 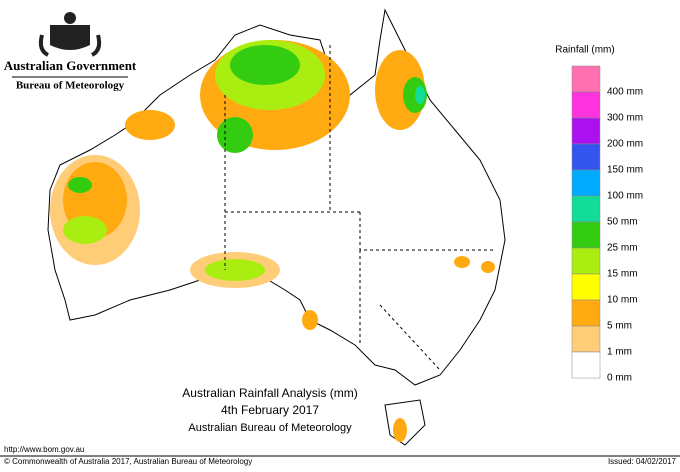 What do you see at coordinates (70, 86) in the screenshot?
I see `bureau-name: Bureau of Meteorology` at bounding box center [70, 86].